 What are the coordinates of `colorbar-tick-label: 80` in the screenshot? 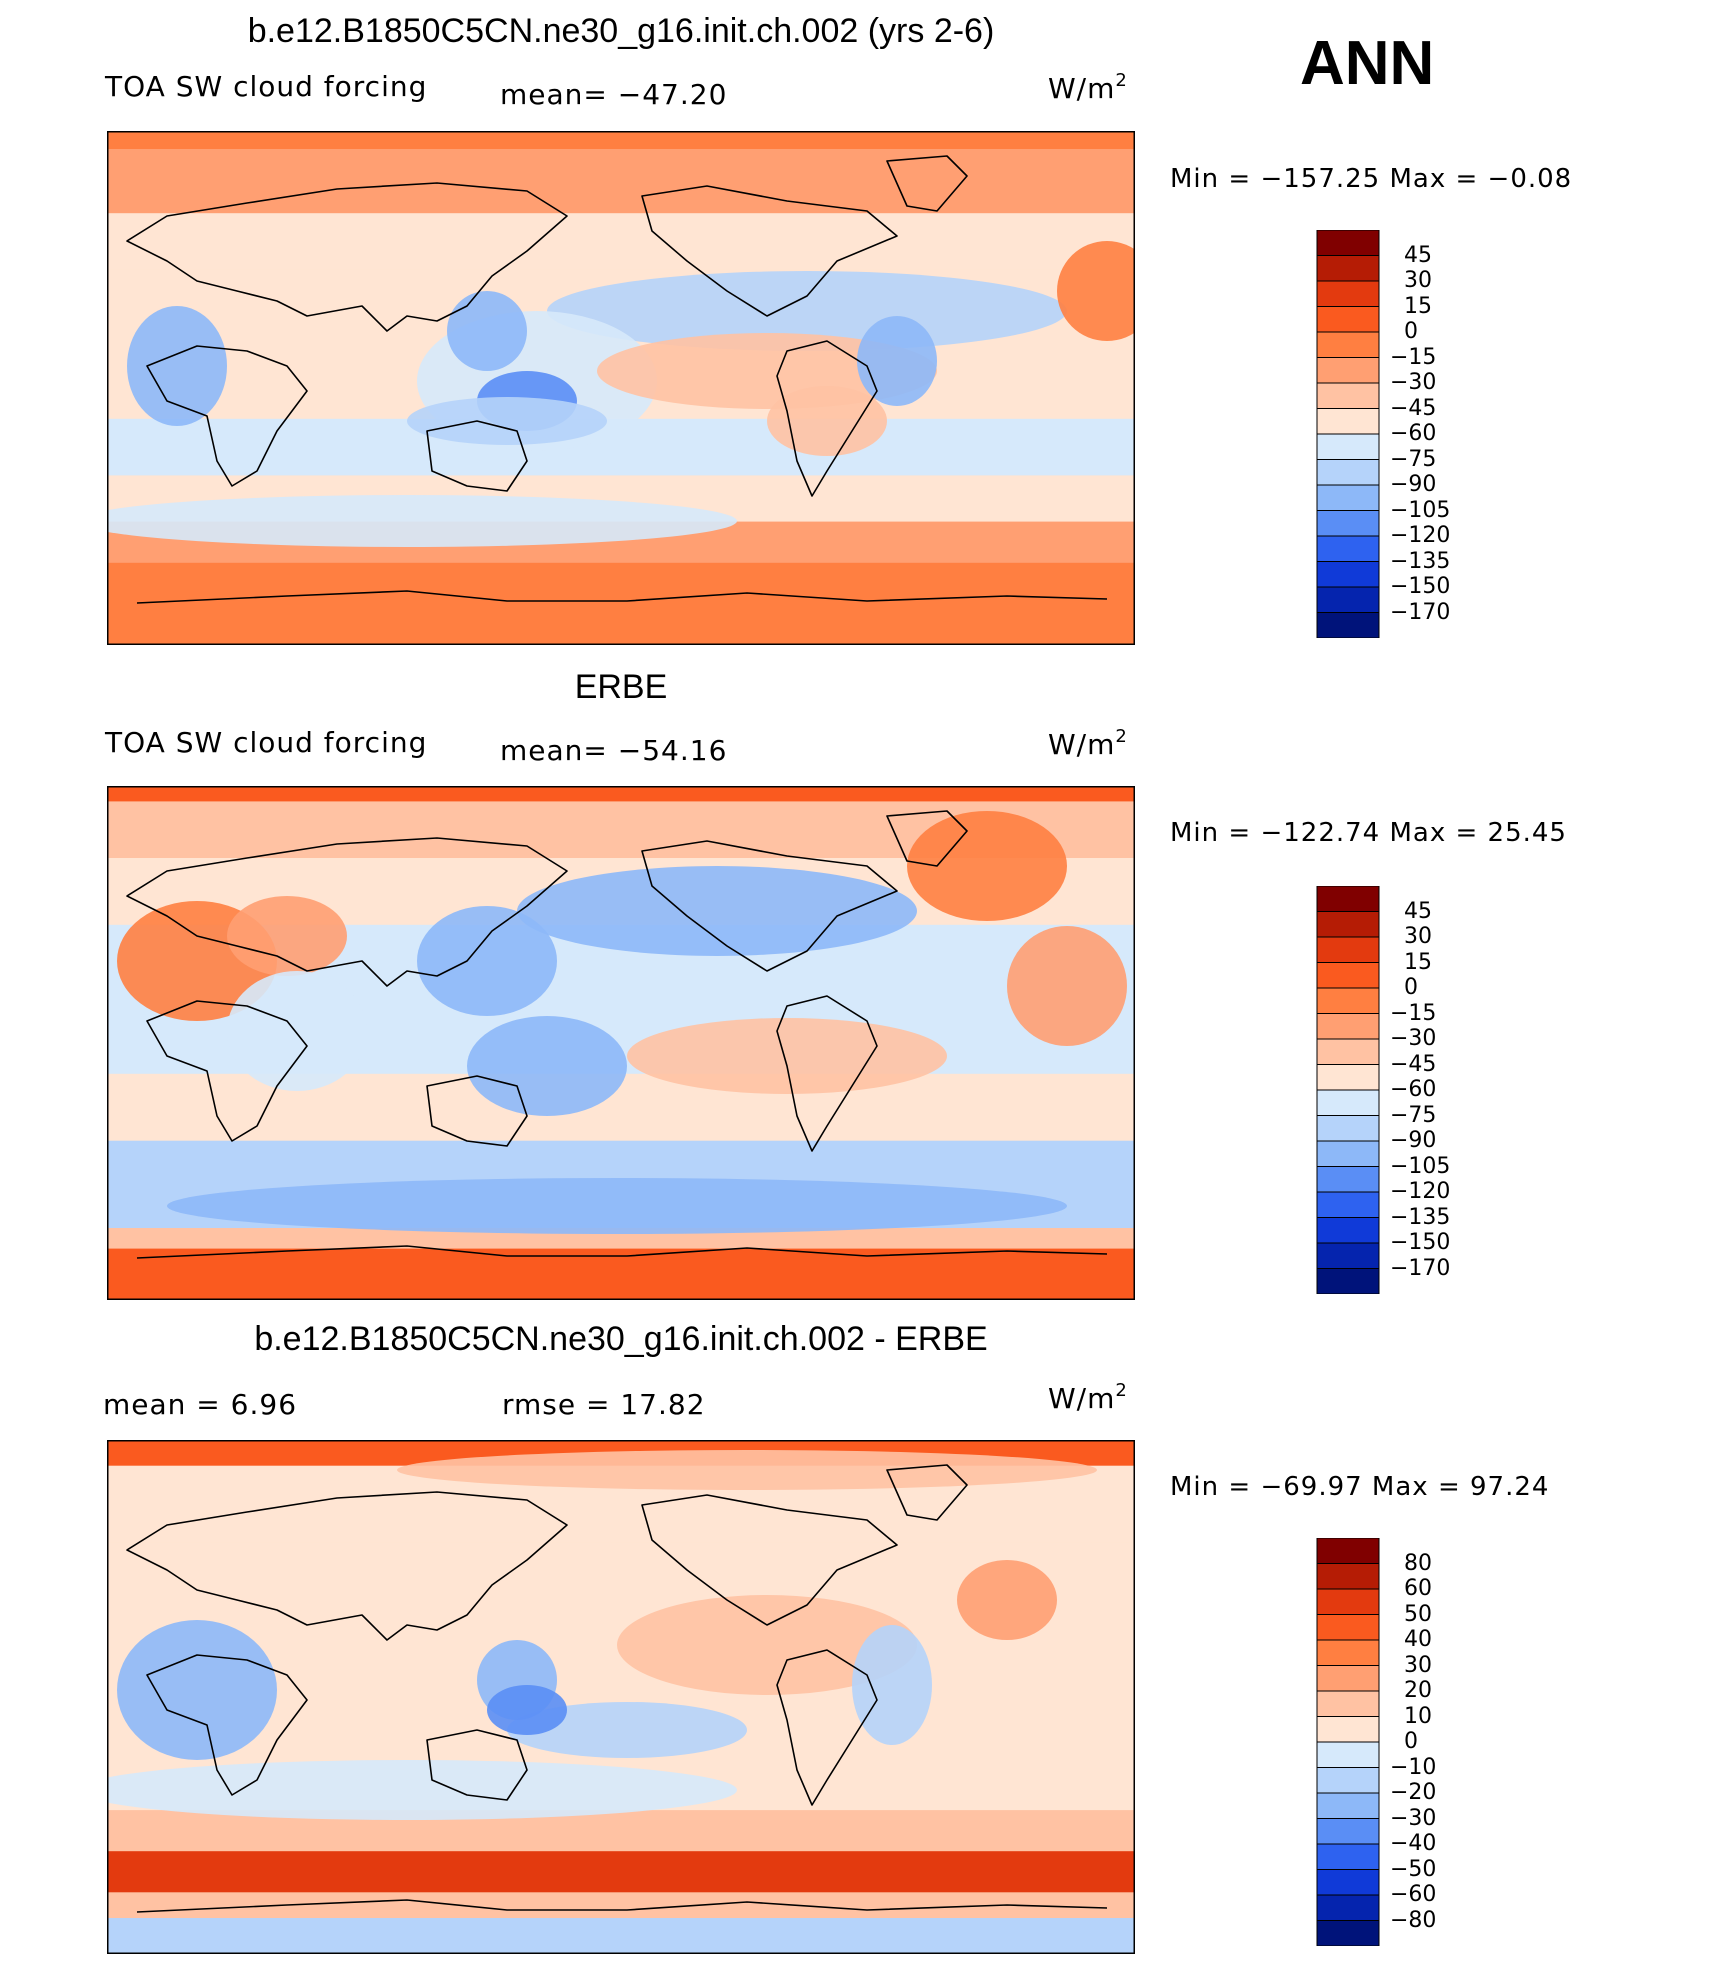 It's located at (1418, 1563).